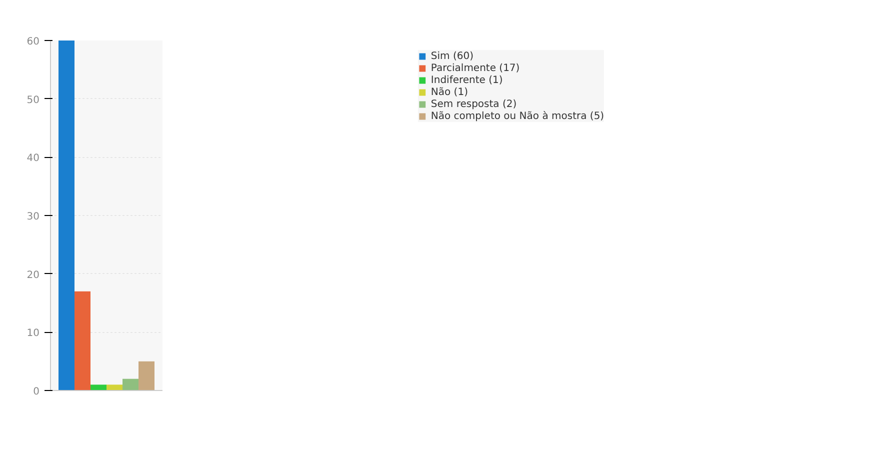 This screenshot has height=458, width=872. What do you see at coordinates (36, 392) in the screenshot?
I see `y-tick-label: 0` at bounding box center [36, 392].